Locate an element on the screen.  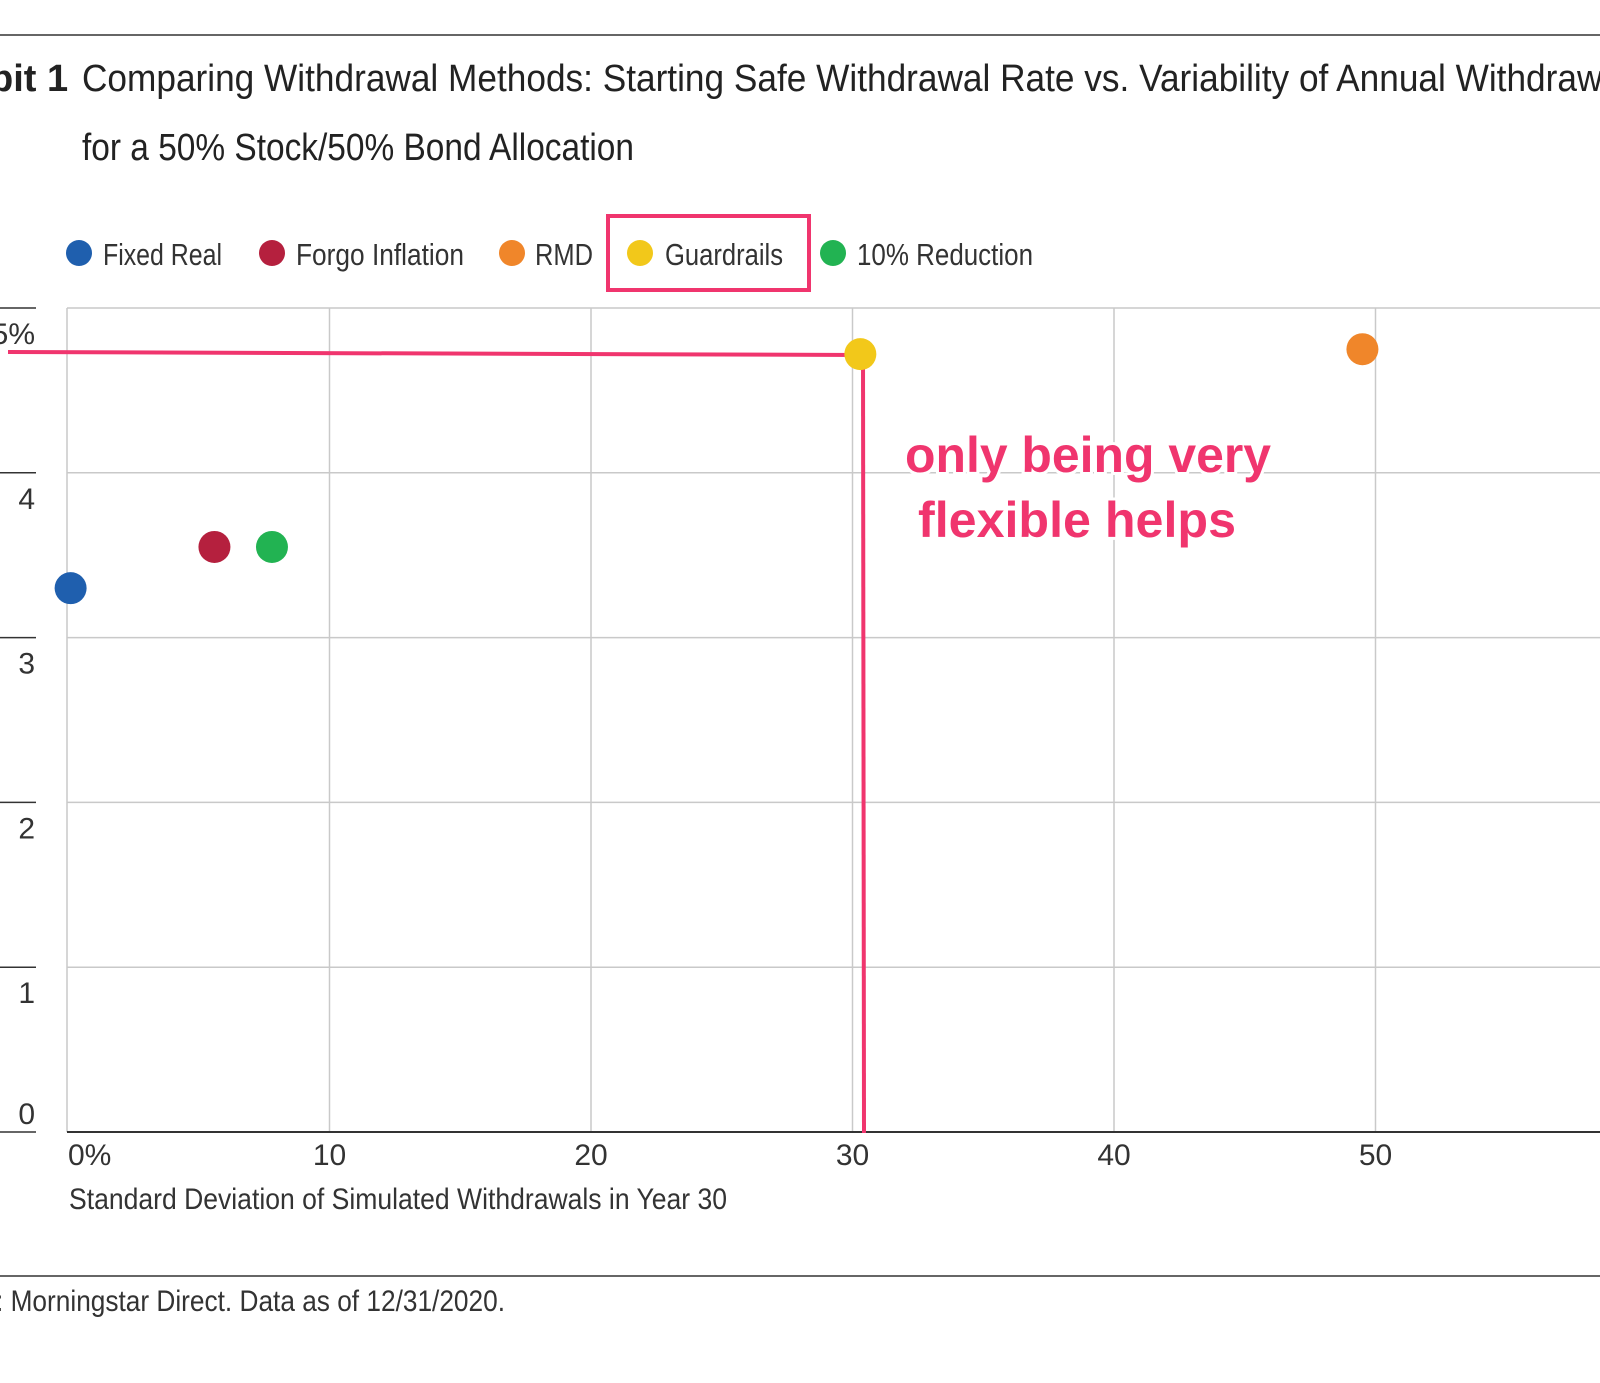
data-point-rmd is located at coordinates (1362, 349).